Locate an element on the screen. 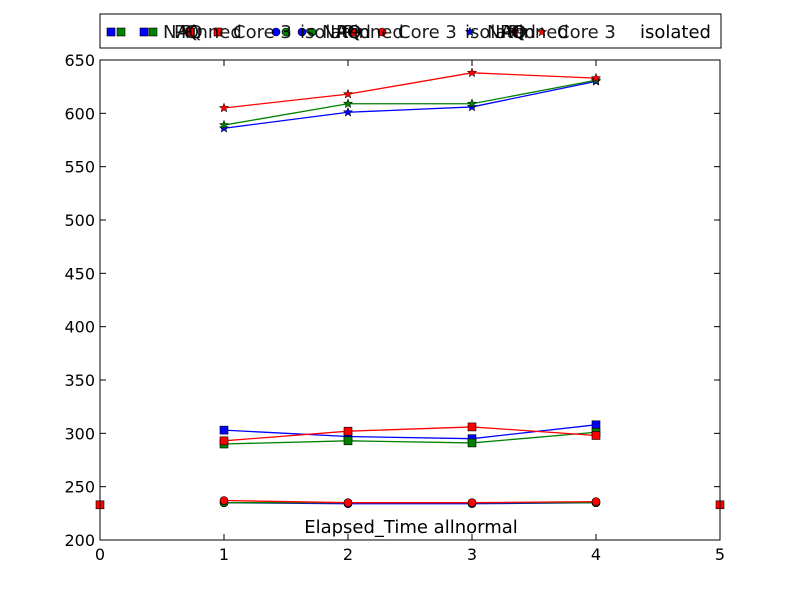 The image size is (800, 604). legend-label-11: NAQ is located at coordinates (507, 32).